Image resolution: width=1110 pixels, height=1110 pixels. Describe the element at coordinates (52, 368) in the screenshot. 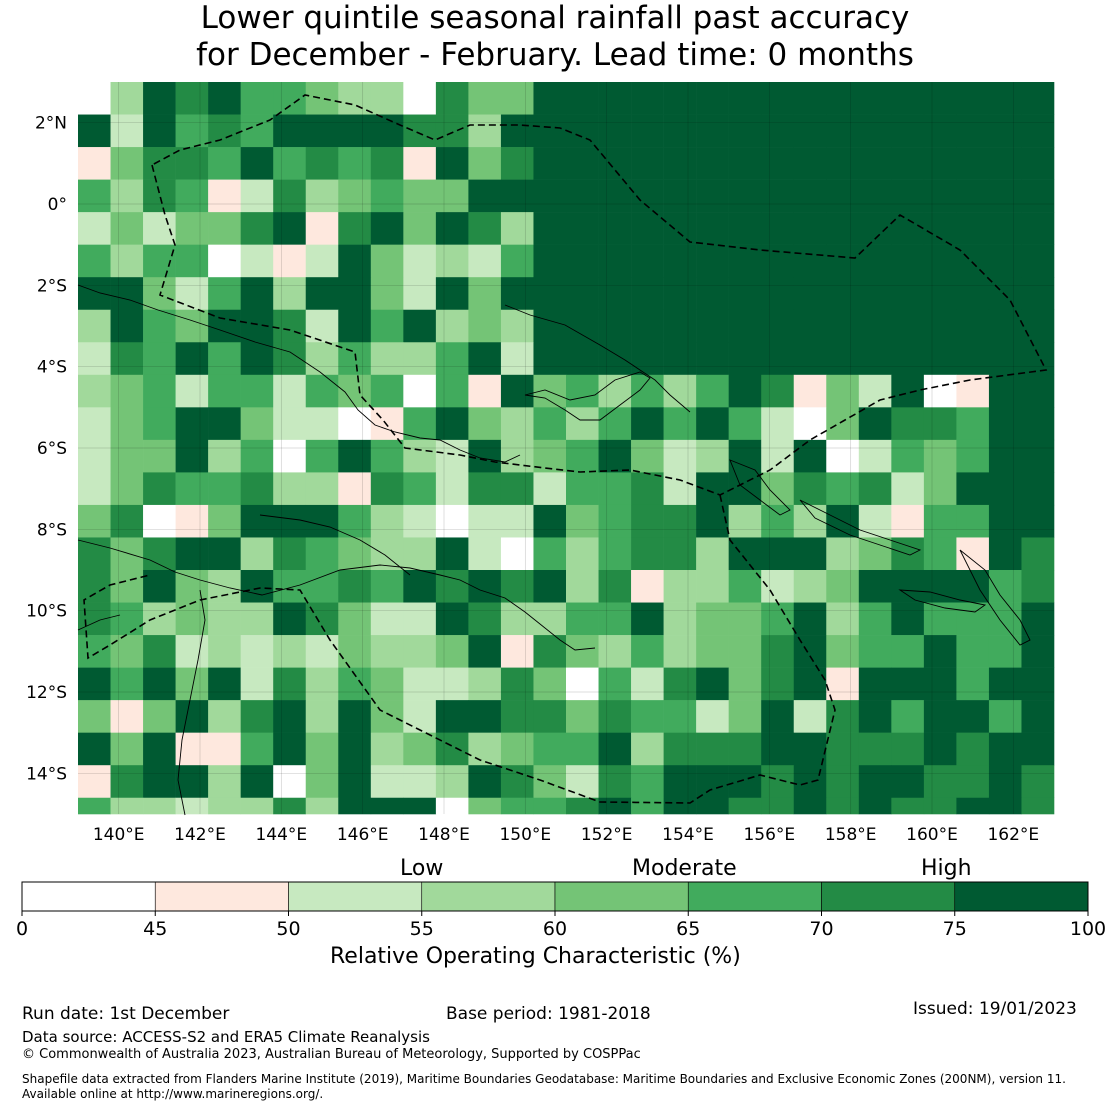

I see `lat-tick-label: 4°S` at that location.